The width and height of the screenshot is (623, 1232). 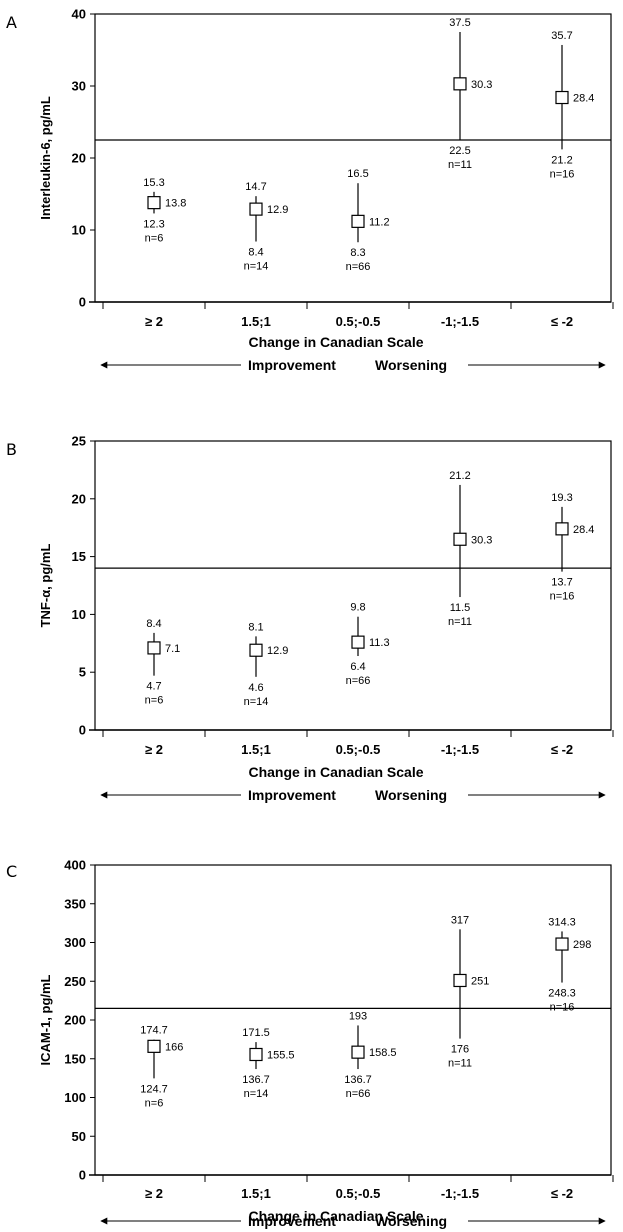 What do you see at coordinates (75, 1058) in the screenshot?
I see `y-tick-label: 150` at bounding box center [75, 1058].